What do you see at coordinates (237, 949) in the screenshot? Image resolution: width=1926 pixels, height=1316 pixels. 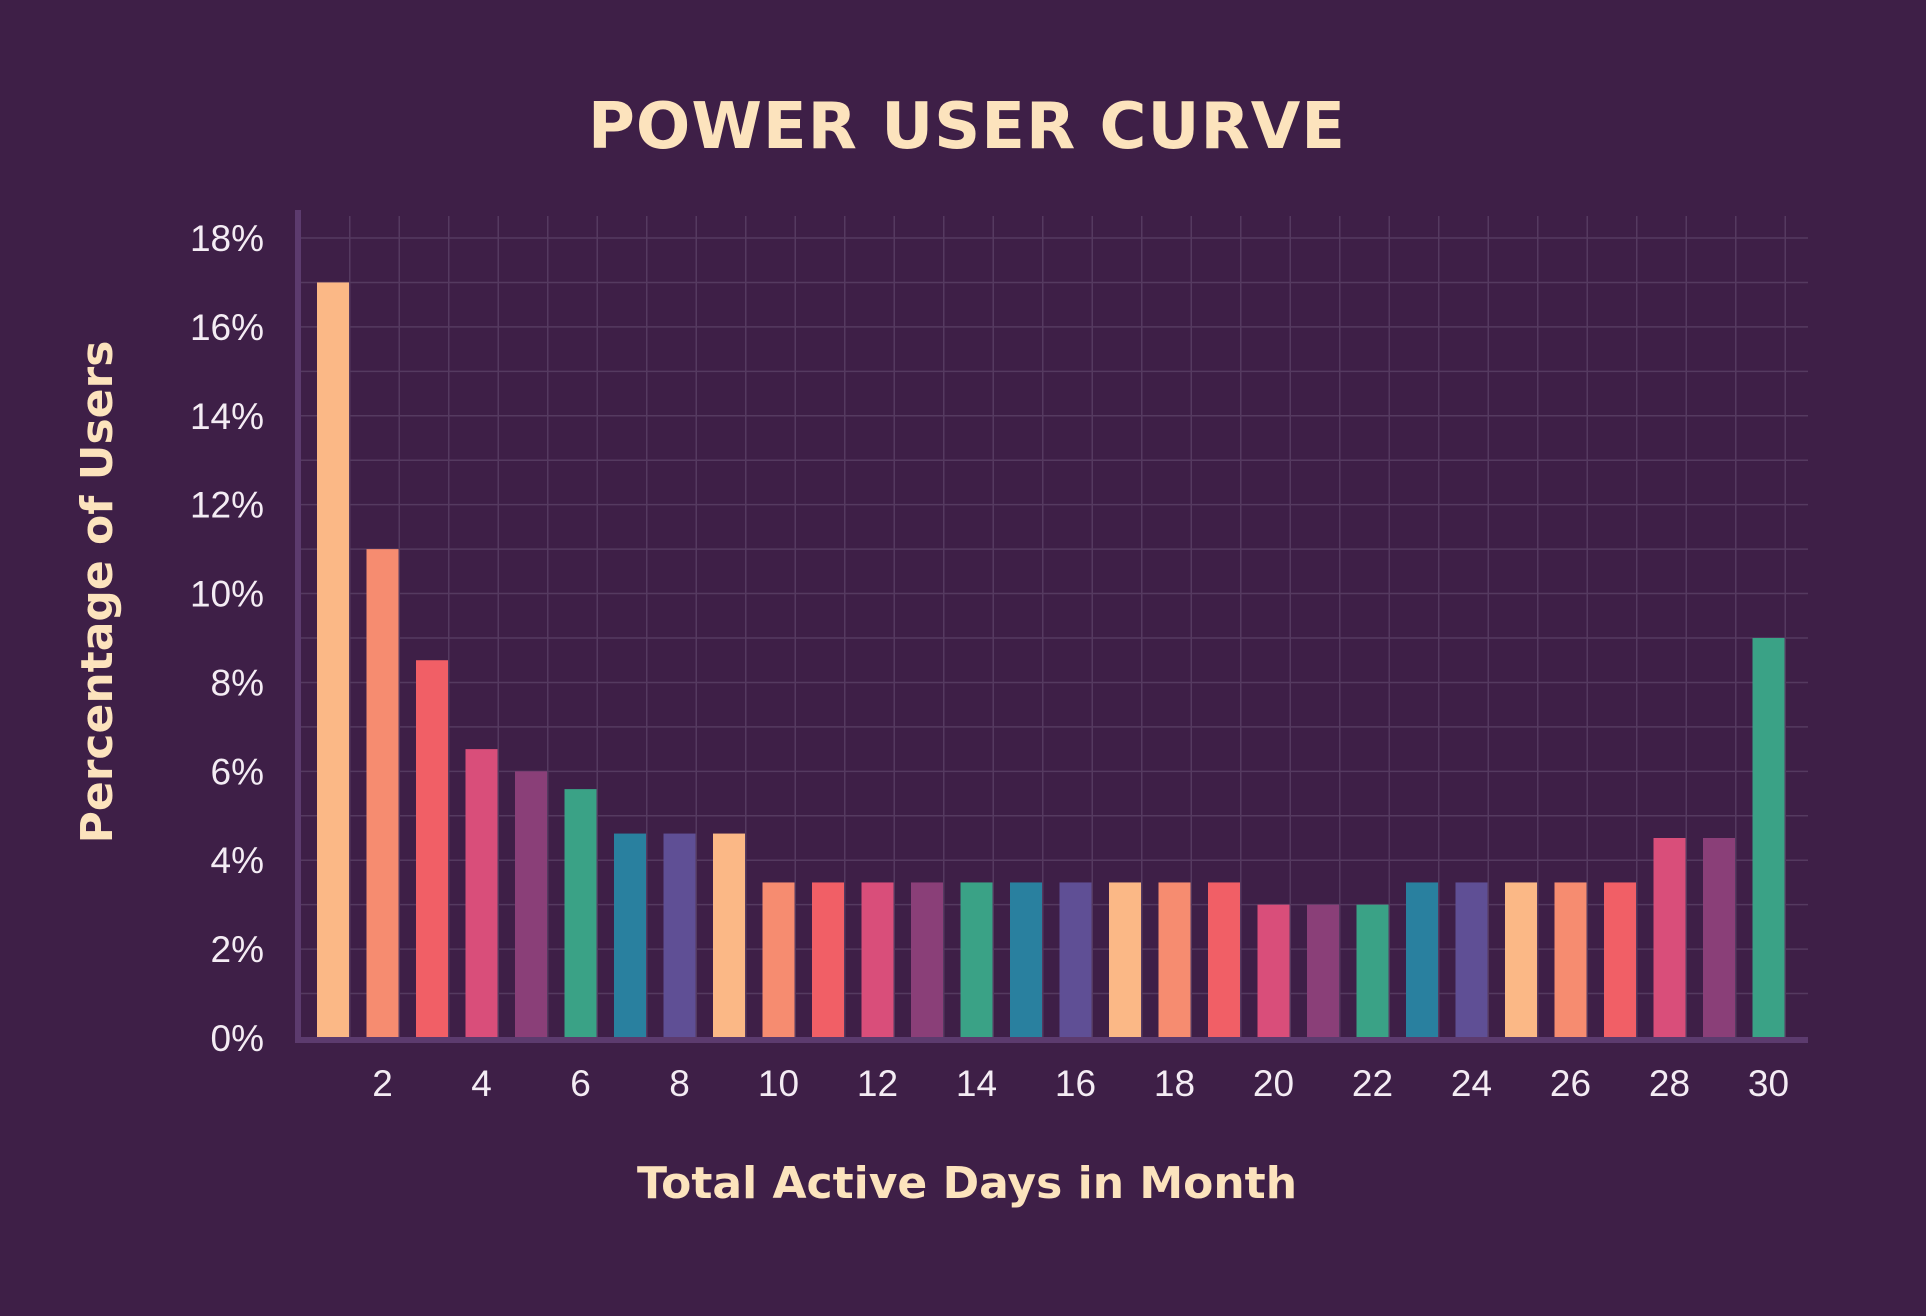 I see `y-tick-label: 2%` at bounding box center [237, 949].